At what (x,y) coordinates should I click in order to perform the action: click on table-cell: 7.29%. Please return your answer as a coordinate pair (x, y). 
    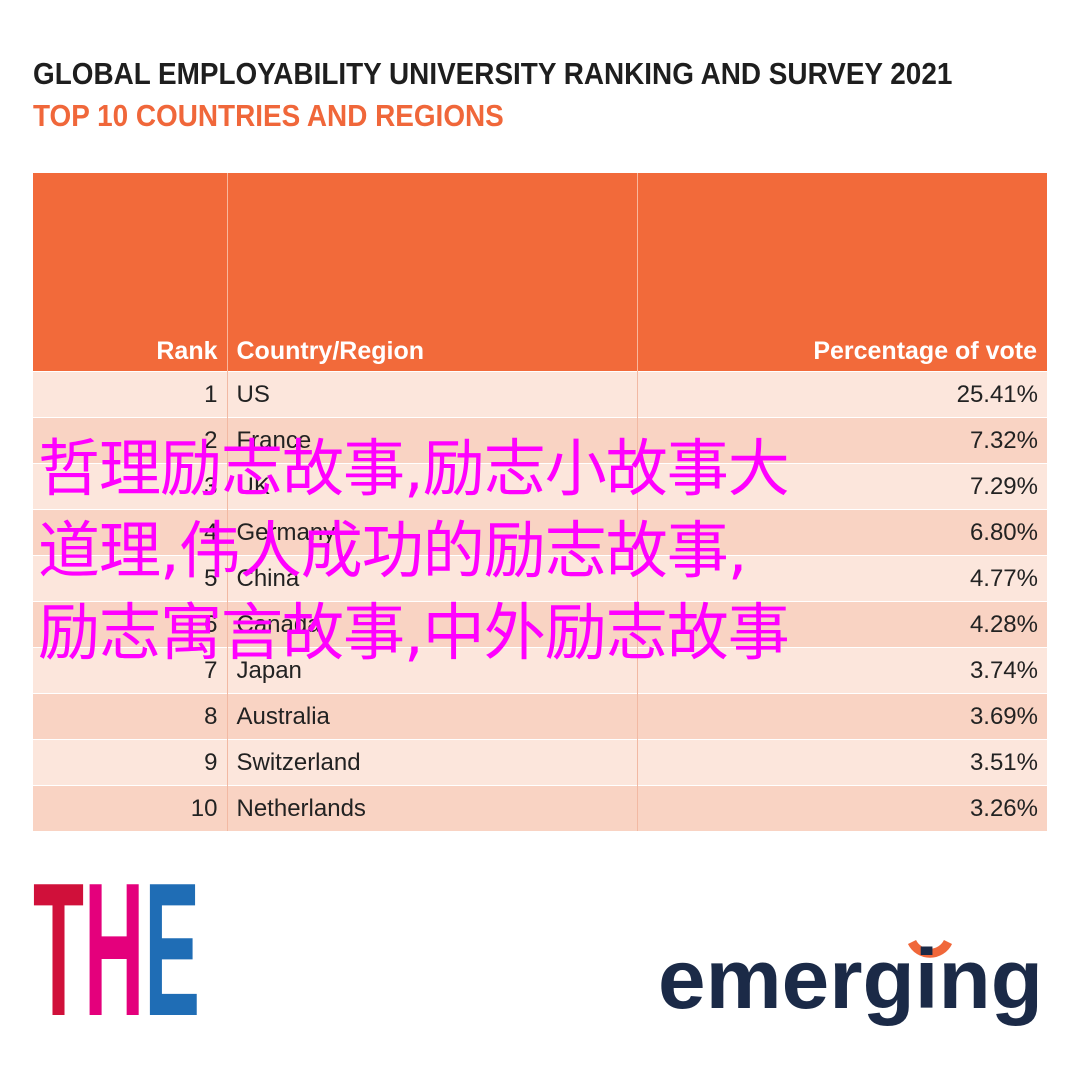
    Looking at the image, I should click on (842, 486).